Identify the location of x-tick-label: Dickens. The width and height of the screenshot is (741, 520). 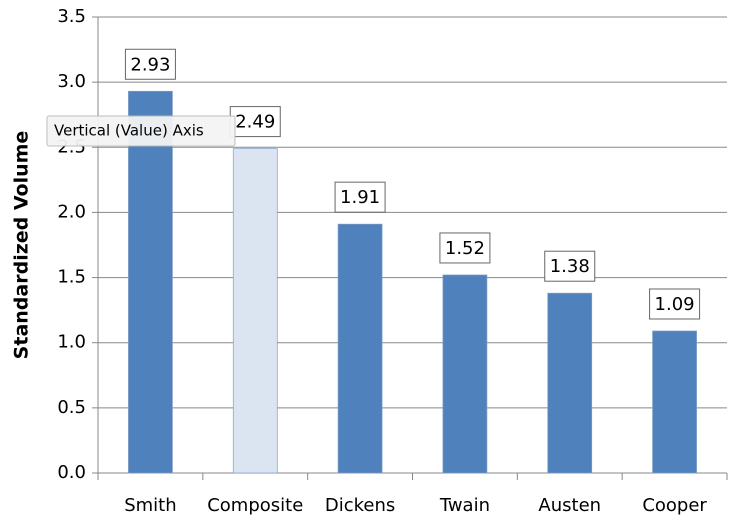
(360, 505).